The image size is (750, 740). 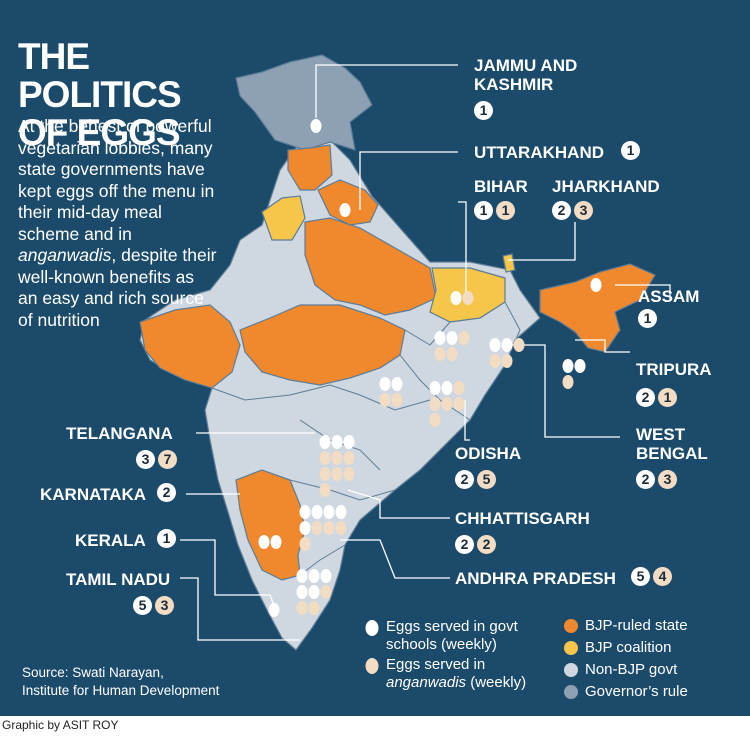 What do you see at coordinates (372, 666) in the screenshot?
I see `legend-egg-anganwadi-icon` at bounding box center [372, 666].